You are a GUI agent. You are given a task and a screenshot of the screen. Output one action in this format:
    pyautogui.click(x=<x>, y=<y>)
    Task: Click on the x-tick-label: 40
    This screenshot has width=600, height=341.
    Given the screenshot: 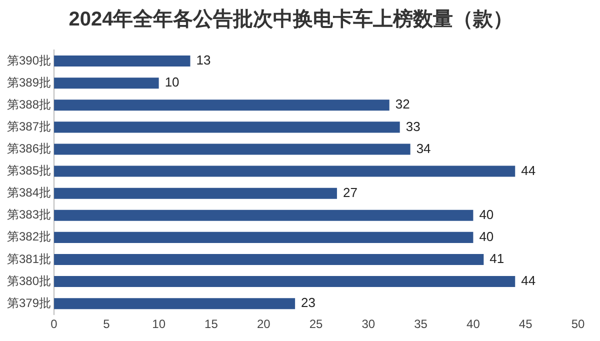 What is the action you would take?
    pyautogui.click(x=473, y=324)
    